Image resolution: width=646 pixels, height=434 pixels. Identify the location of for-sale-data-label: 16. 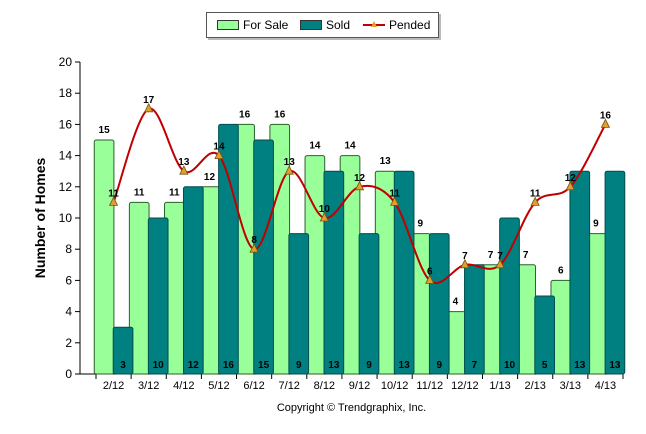
(280, 114).